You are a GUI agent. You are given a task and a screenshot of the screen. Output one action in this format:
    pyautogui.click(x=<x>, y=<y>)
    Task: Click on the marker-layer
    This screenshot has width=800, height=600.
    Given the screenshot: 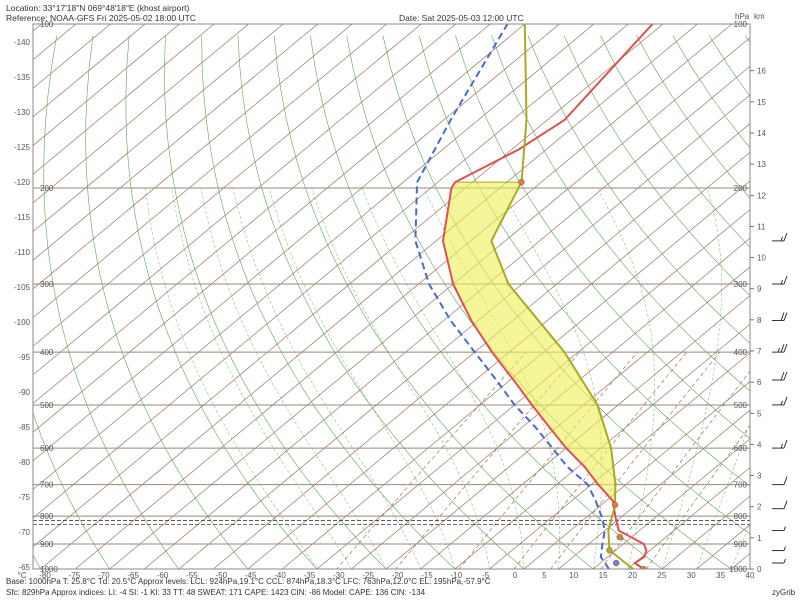 What is the action you would take?
    pyautogui.click(x=582, y=373)
    